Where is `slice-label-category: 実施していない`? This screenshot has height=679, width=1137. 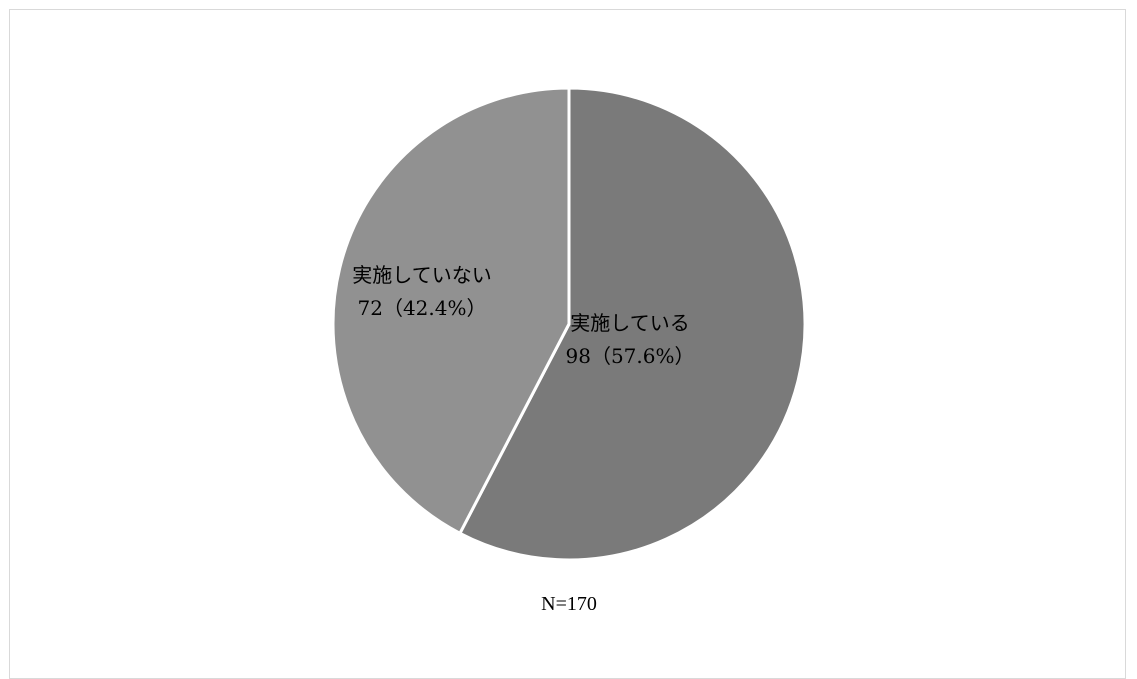 slice-label-category: 実施していない is located at coordinates (421, 275).